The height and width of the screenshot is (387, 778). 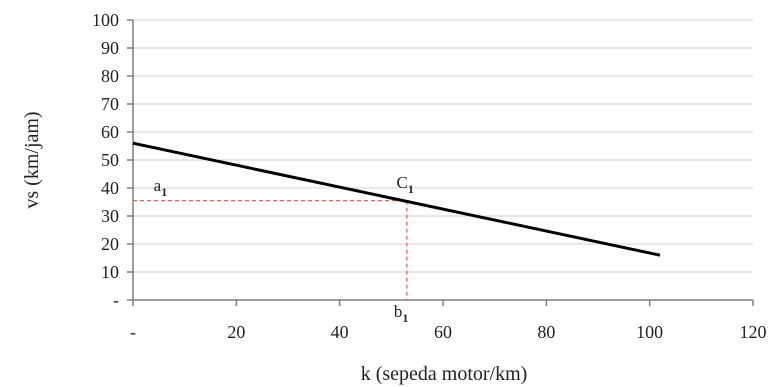 I want to click on annotation-a1: a1, so click(x=161, y=187).